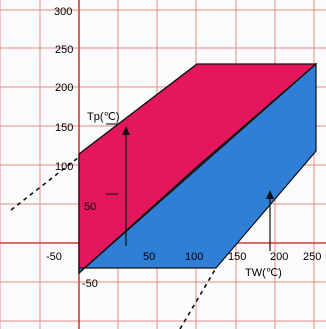 The height and width of the screenshot is (329, 326). I want to click on x-tick-label-100: 100, so click(194, 257).